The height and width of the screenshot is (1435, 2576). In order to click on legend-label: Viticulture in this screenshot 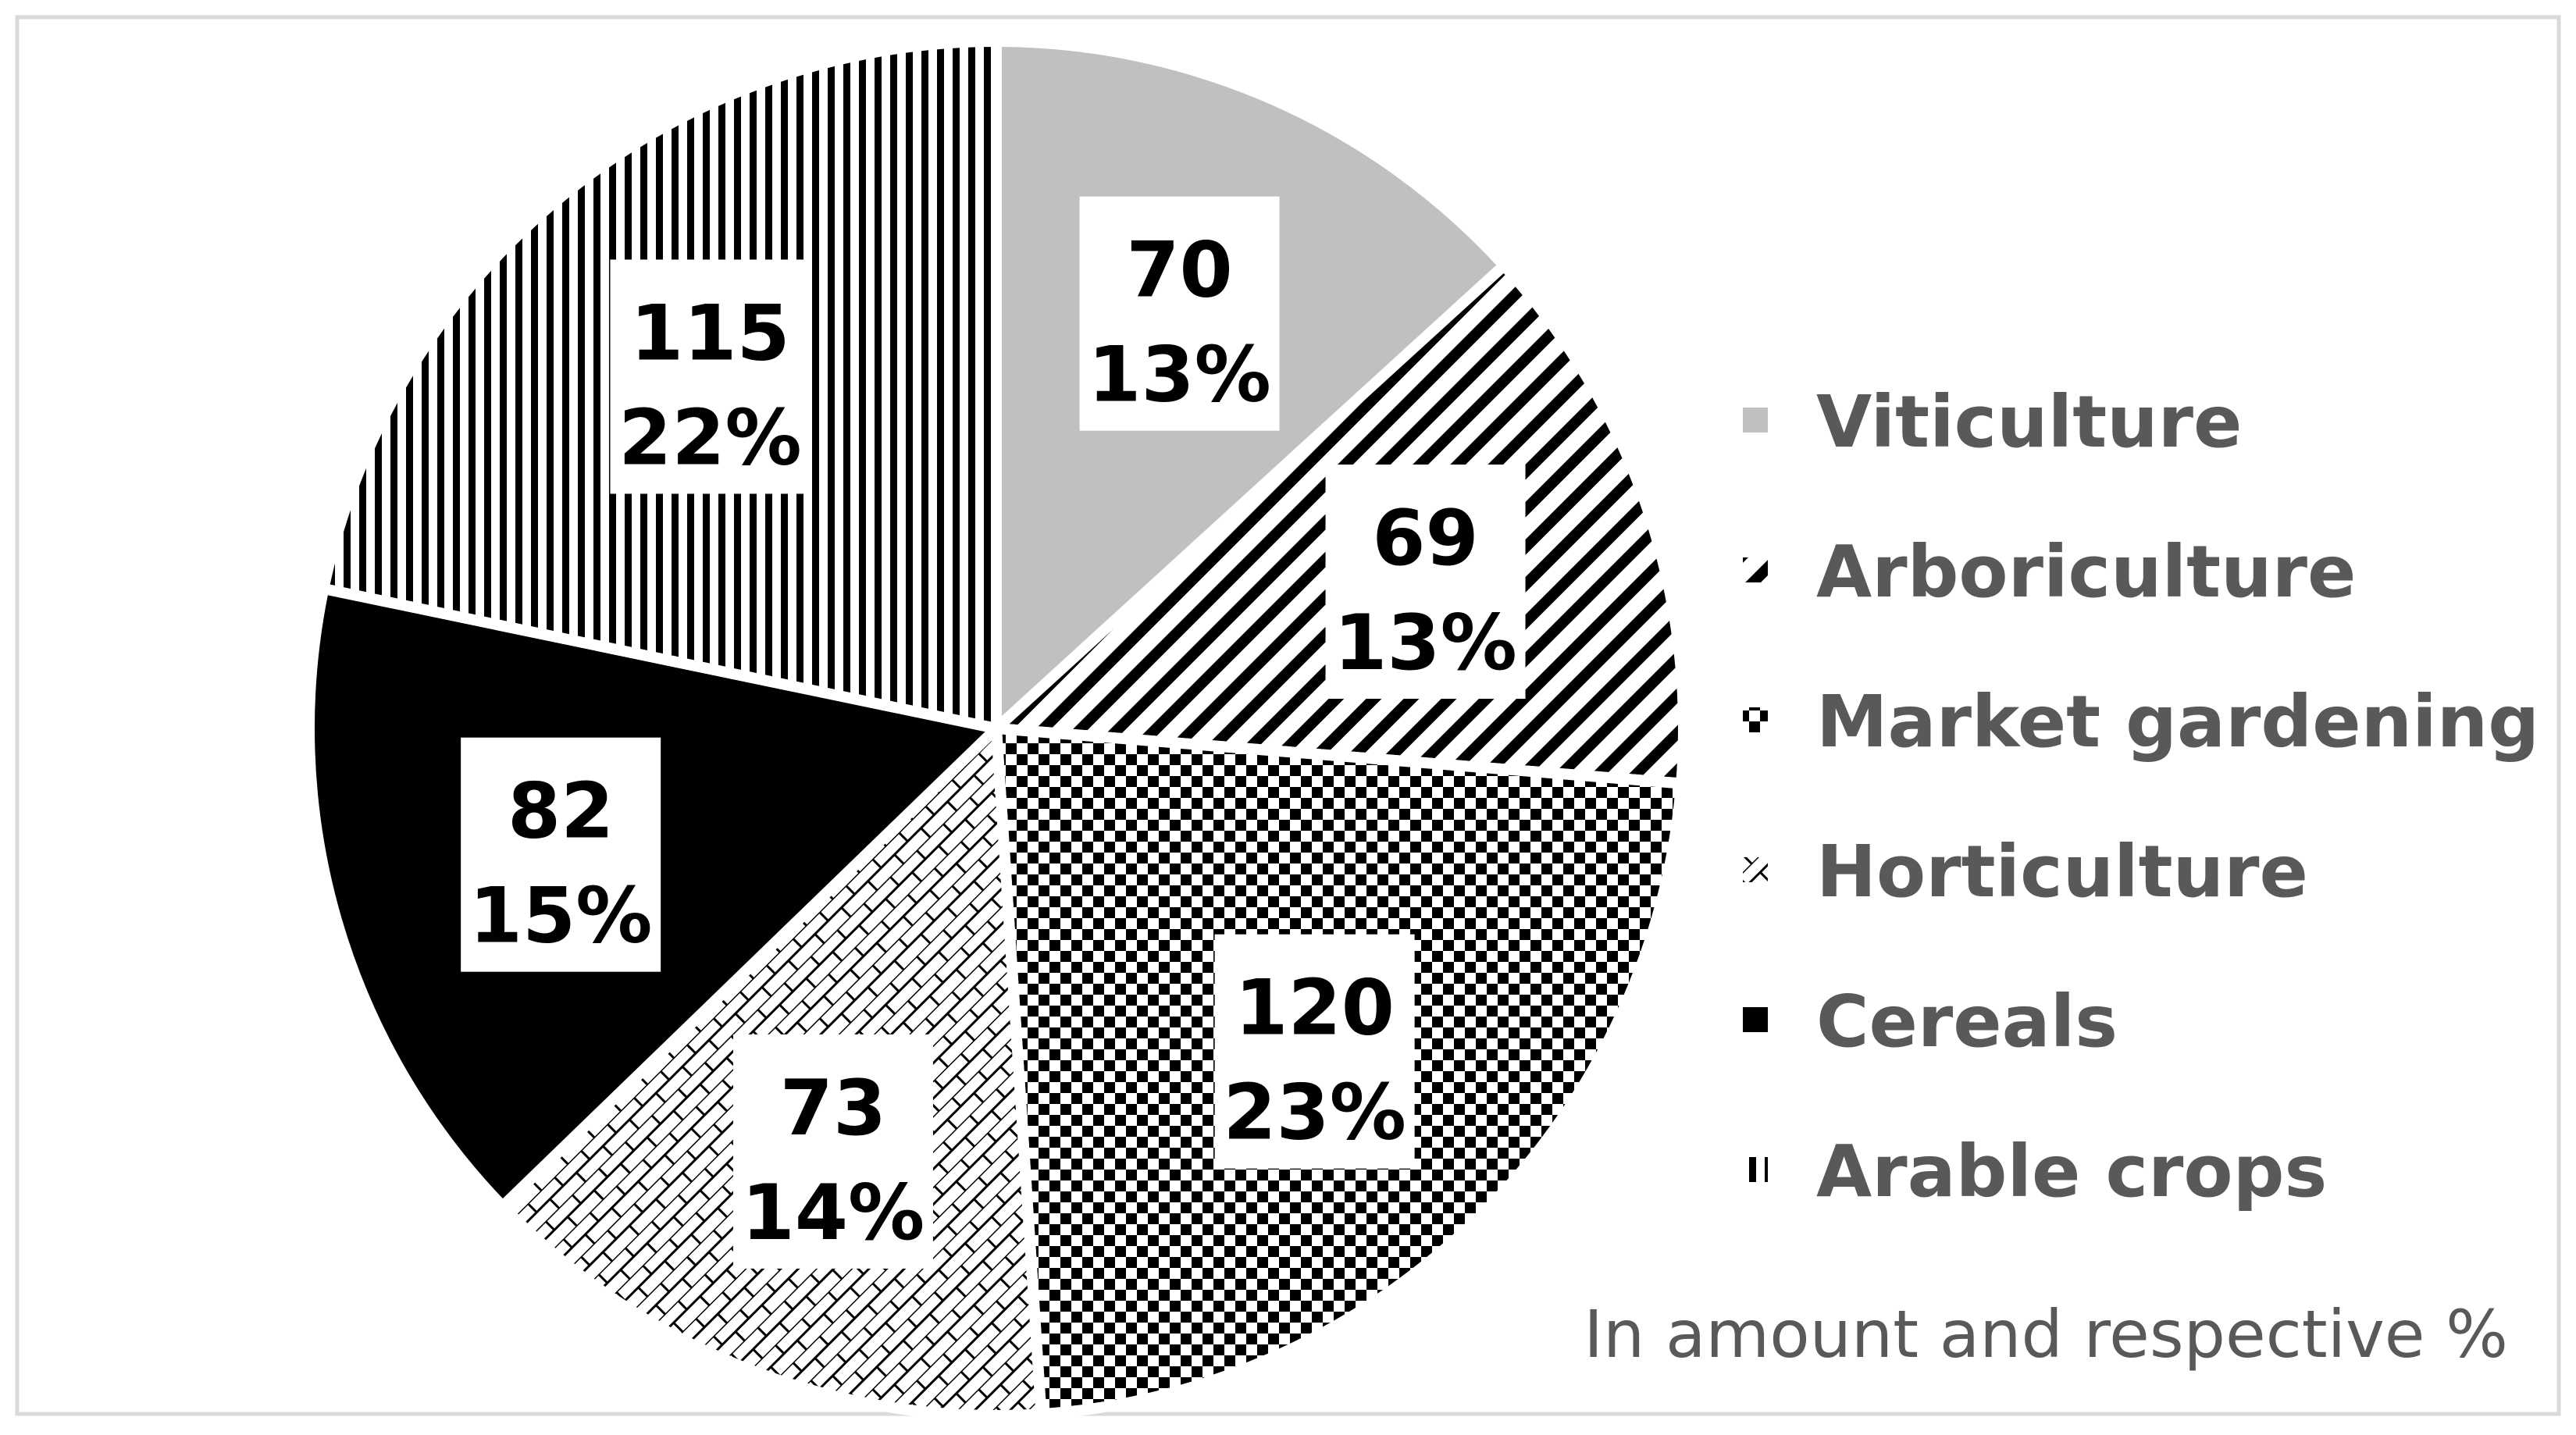, I will do `click(2029, 422)`.